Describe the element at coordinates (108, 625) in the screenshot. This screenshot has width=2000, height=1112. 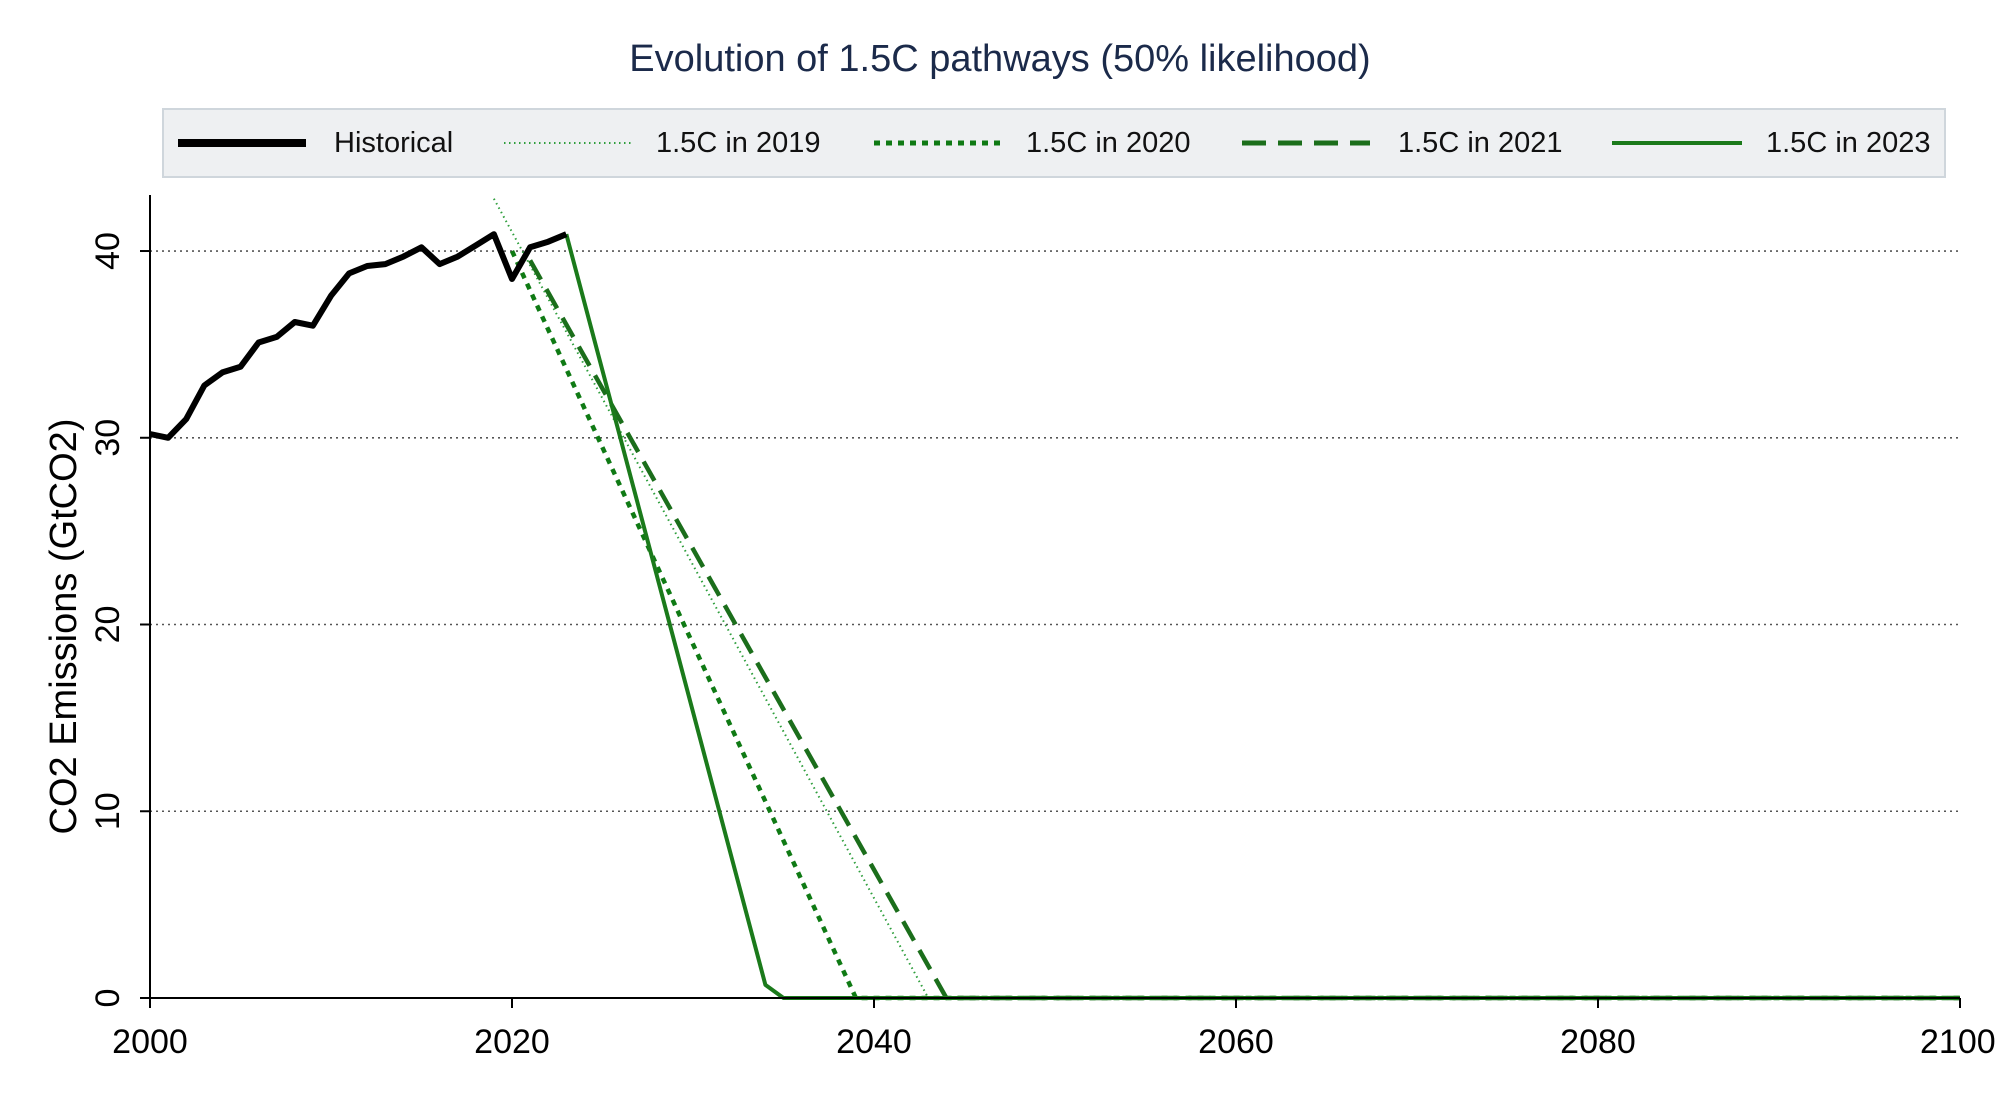
I see `y-tick-label-20: 20` at that location.